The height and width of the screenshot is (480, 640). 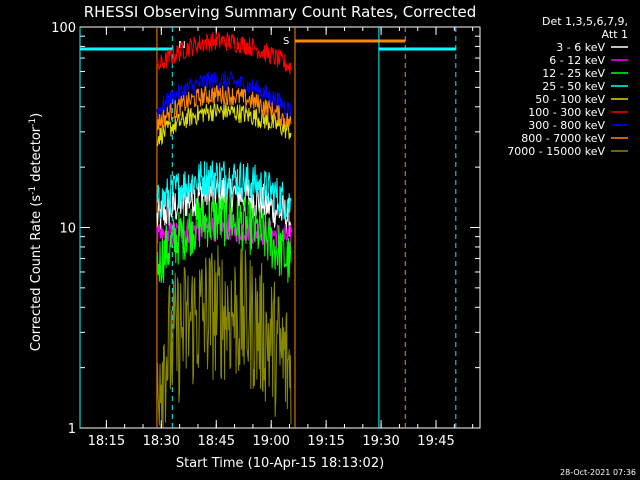 What do you see at coordinates (280, 463) in the screenshot?
I see `x-axis-label: Start Time (10-Apr-15 18:13:02)` at bounding box center [280, 463].